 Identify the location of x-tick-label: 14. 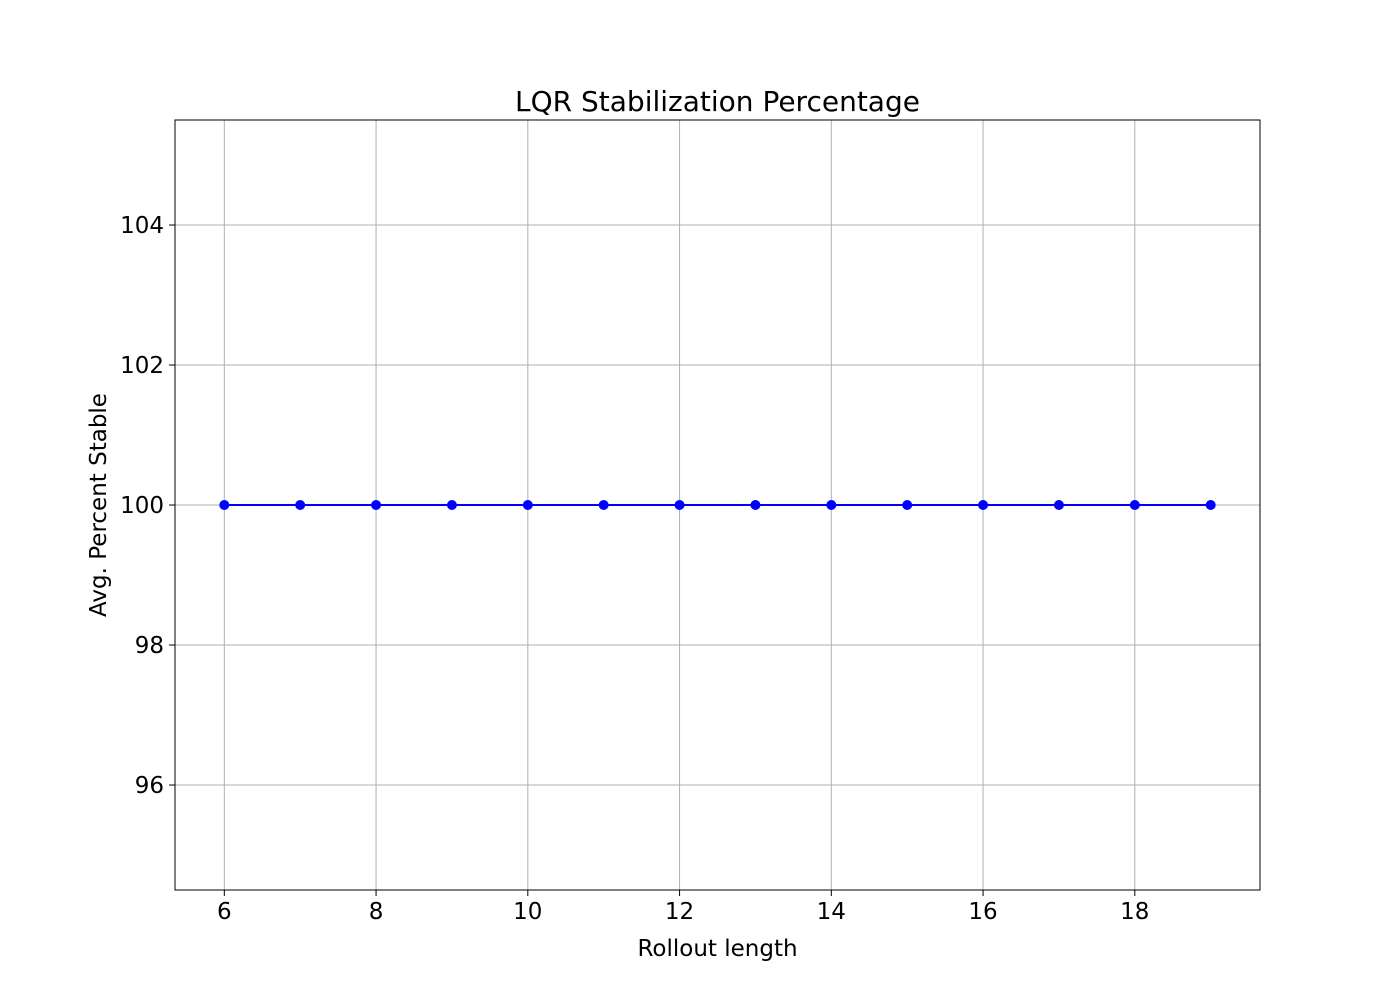
(831, 912).